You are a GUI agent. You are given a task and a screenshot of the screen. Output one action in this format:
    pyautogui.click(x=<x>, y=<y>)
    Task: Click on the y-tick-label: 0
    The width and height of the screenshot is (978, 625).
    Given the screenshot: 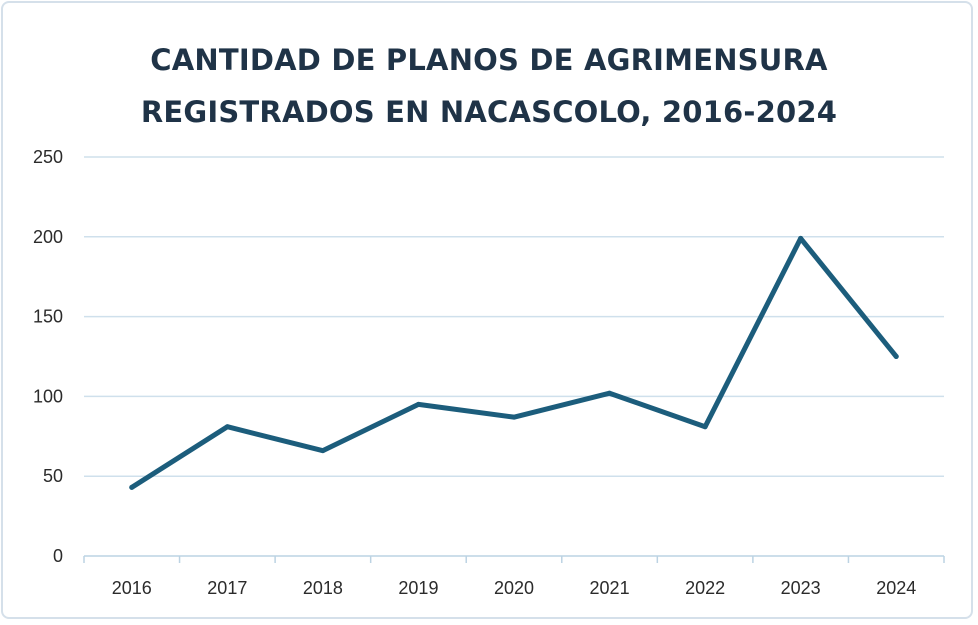 What is the action you would take?
    pyautogui.click(x=58, y=556)
    